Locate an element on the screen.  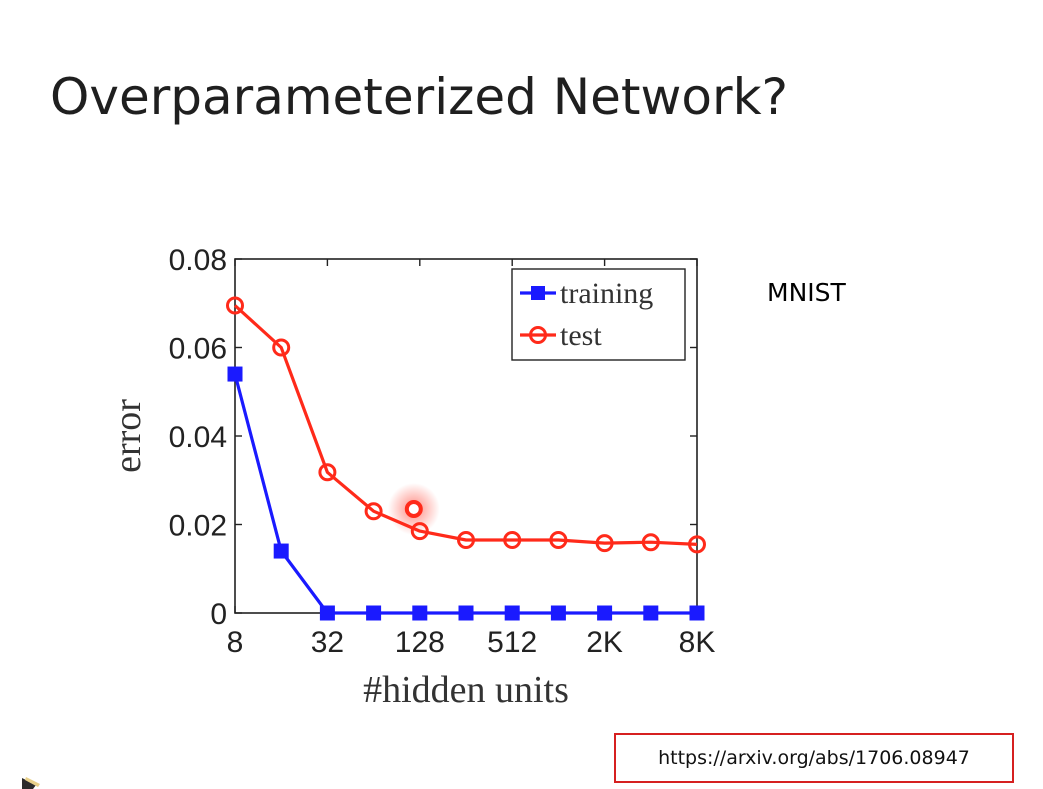
legend-box is located at coordinates (598, 314).